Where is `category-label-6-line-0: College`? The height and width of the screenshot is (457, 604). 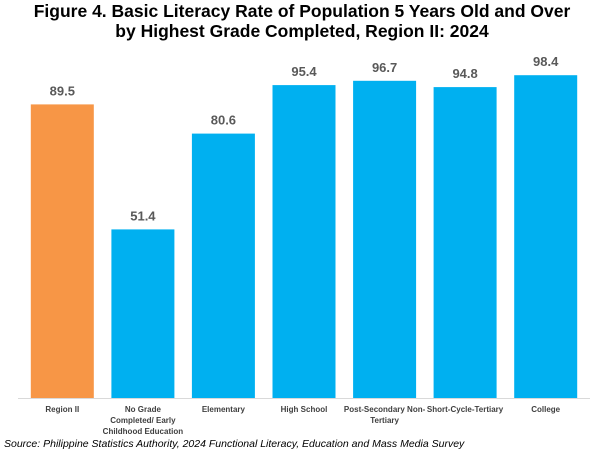 category-label-6-line-0: College is located at coordinates (545, 409).